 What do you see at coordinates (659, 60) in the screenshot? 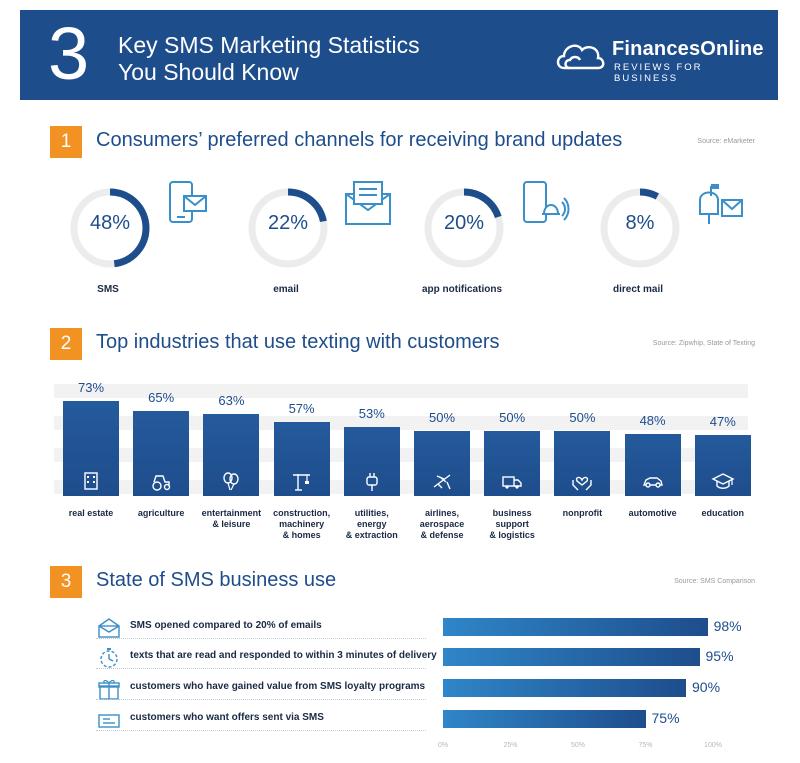
I see `brand-logo: FinancesOnline REVIEWS FOR BUSINESS` at bounding box center [659, 60].